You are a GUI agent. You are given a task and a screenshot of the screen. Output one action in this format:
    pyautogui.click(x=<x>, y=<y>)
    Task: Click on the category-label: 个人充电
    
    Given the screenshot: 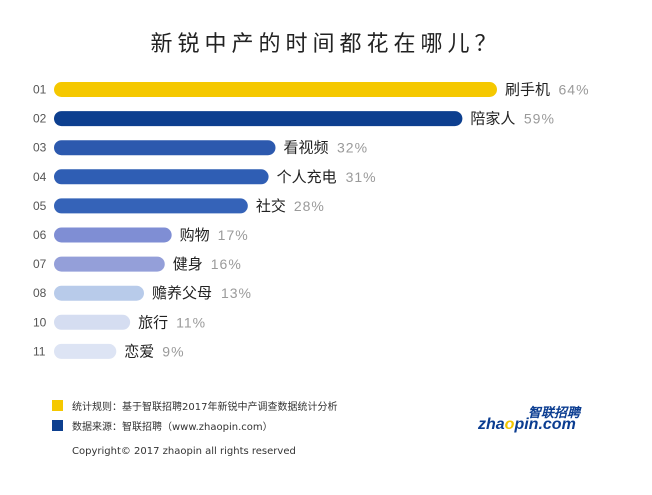 What is the action you would take?
    pyautogui.click(x=307, y=177)
    